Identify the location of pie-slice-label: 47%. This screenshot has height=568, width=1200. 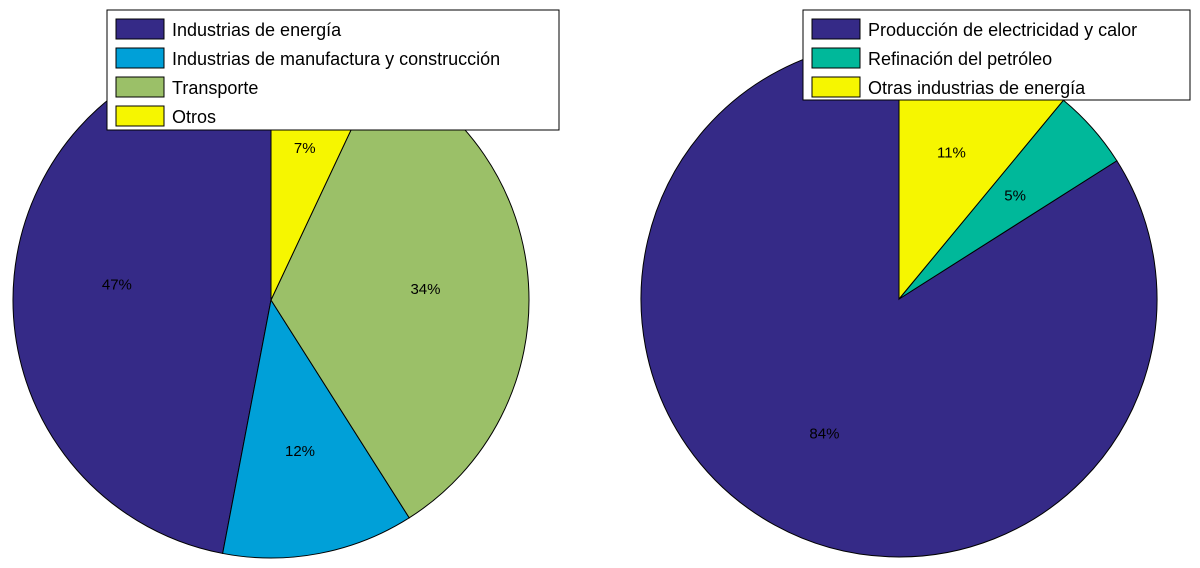
(117, 284).